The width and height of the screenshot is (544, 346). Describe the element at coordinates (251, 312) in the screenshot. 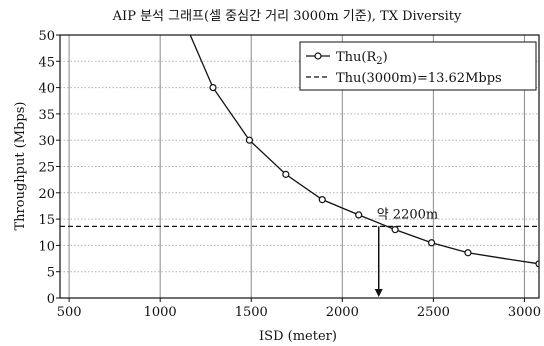

I see `x-tick-label: 1500` at that location.